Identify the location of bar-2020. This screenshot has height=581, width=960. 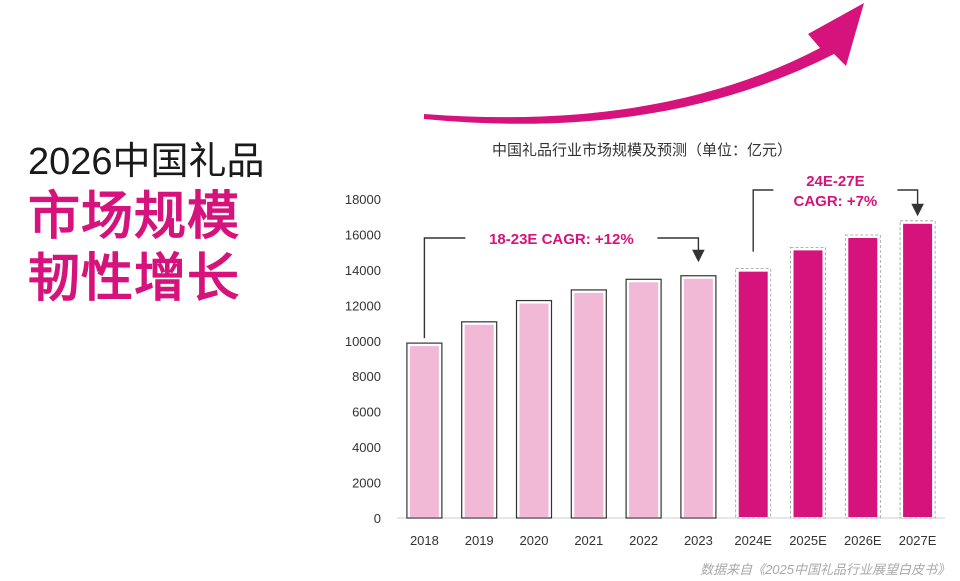
(534, 410).